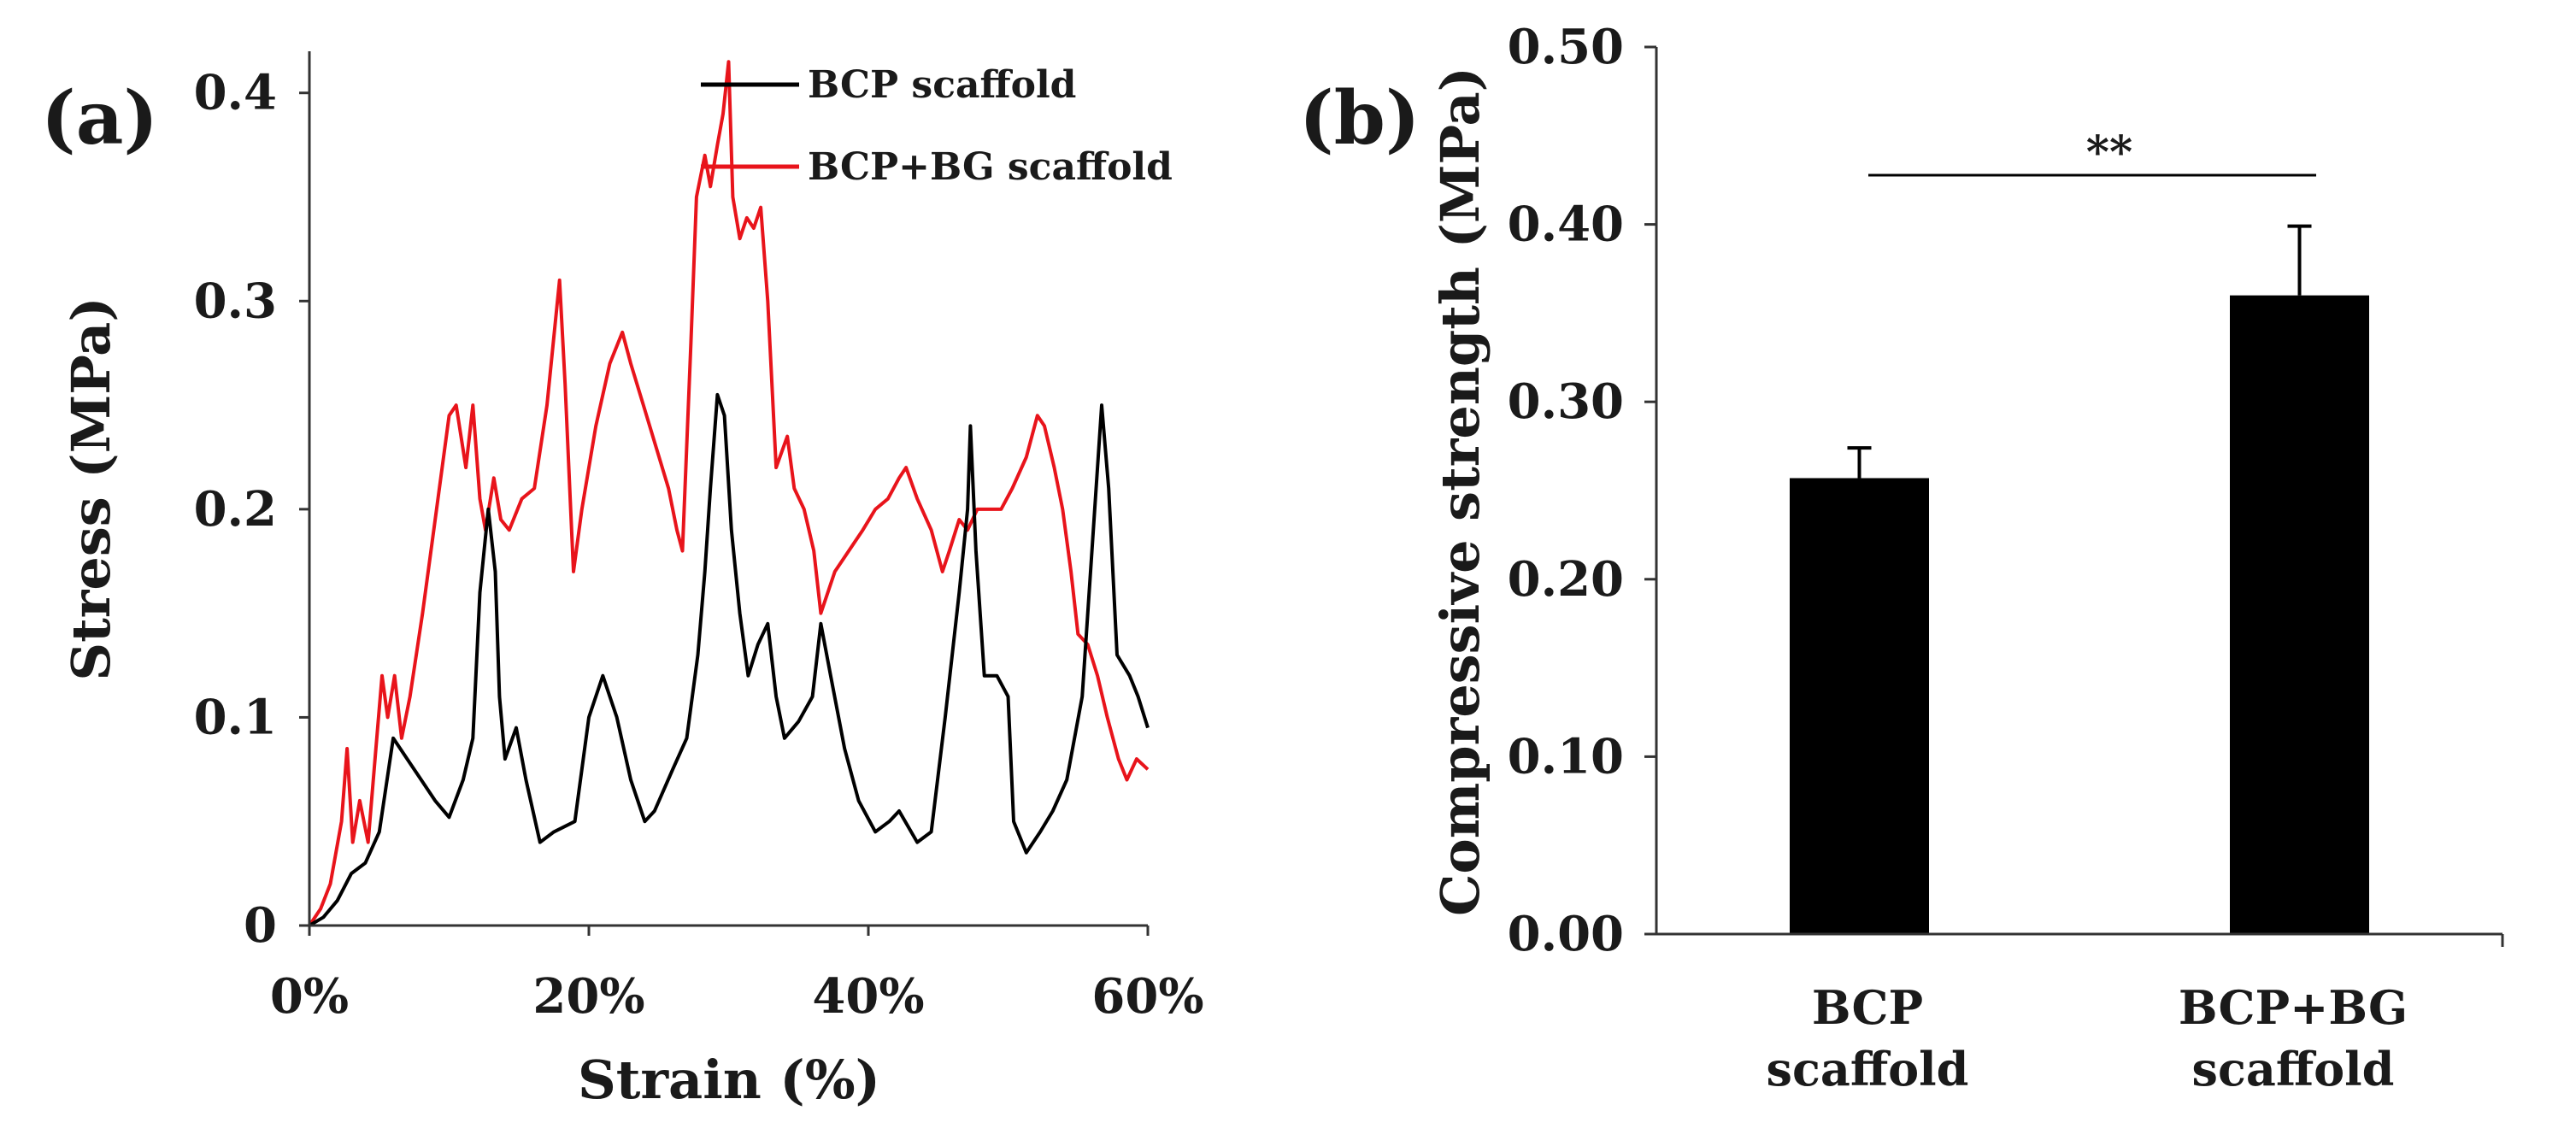  Describe the element at coordinates (1566, 756) in the screenshot. I see `y-tick-label-b: 0.10` at that location.